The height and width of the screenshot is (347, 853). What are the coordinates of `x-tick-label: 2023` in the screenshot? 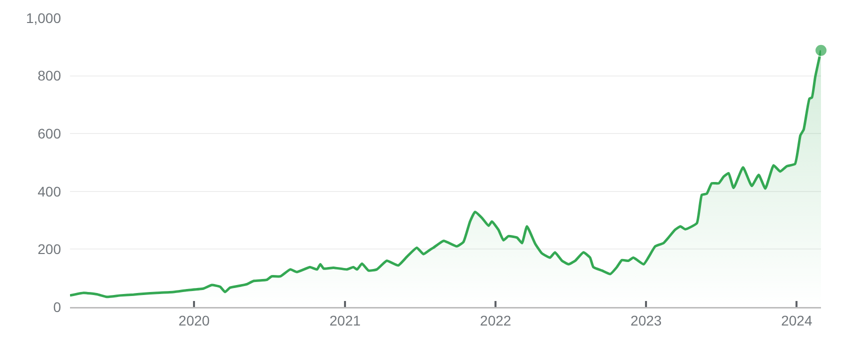 It's located at (646, 320).